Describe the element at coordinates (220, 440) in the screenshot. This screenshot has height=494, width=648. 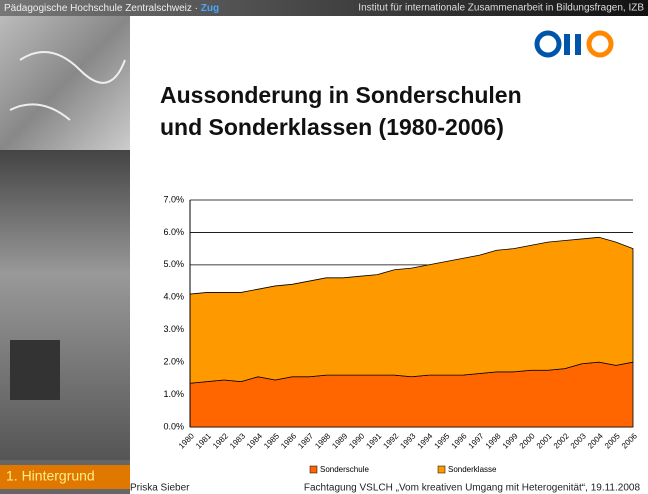
I see `x-tick-label: 1982` at that location.